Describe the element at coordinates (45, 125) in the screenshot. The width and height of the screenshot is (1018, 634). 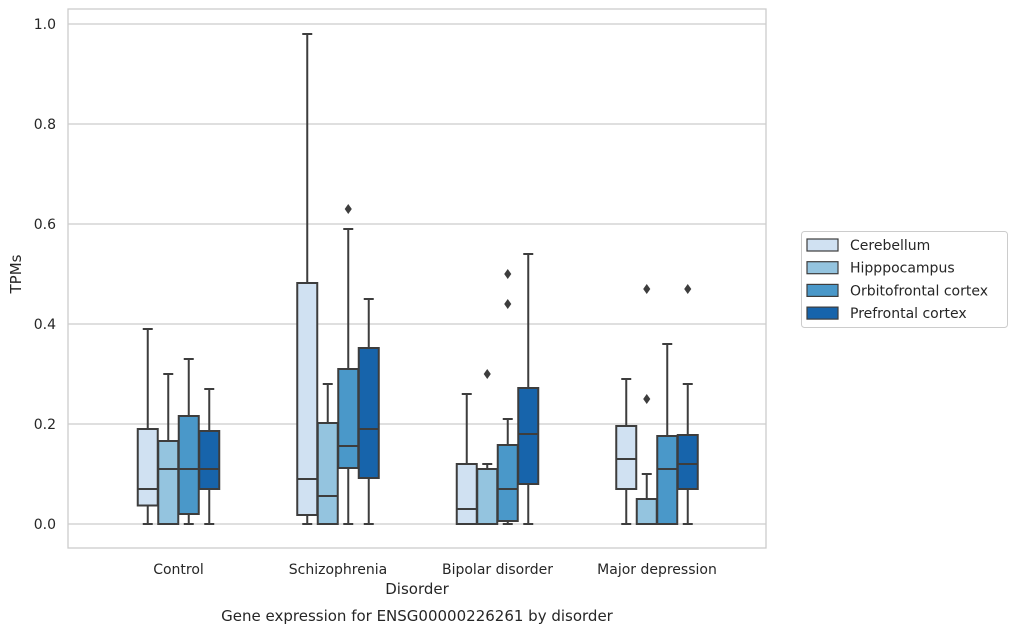
I see `y-tick-label: 0.8` at that location.